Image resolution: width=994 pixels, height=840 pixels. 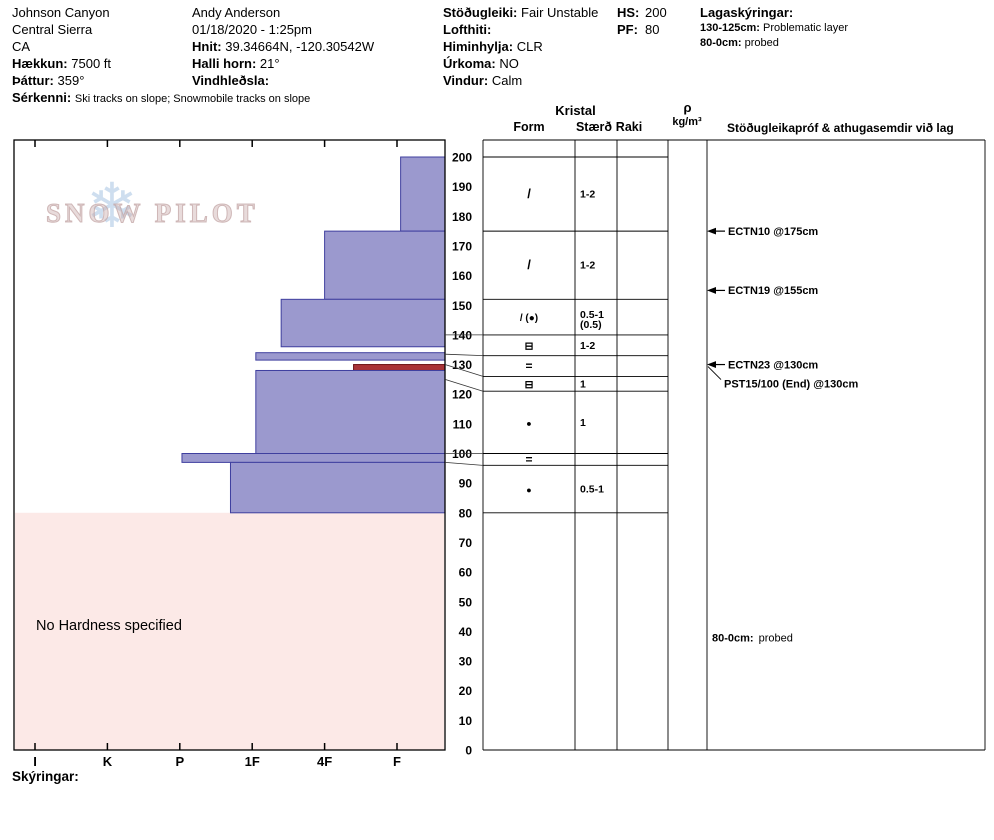 I want to click on grain-form-symbol: / (●), so click(x=529, y=318).